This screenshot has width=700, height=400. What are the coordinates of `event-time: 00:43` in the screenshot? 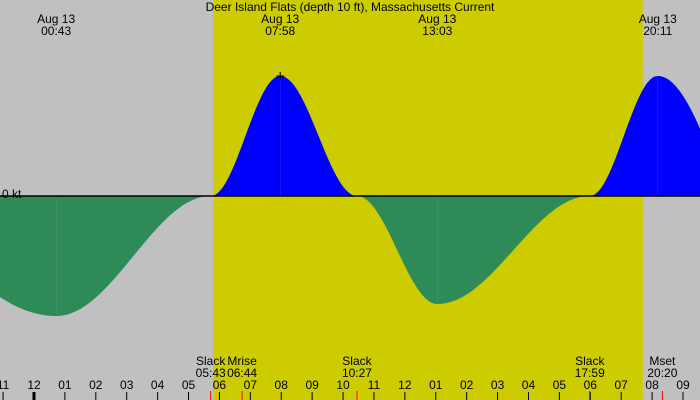 It's located at (56, 31).